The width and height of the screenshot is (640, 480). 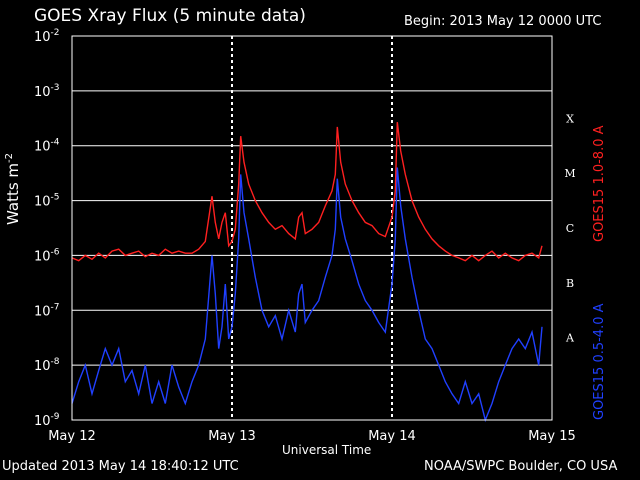 I want to click on flare-class-label: B, so click(x=570, y=283).